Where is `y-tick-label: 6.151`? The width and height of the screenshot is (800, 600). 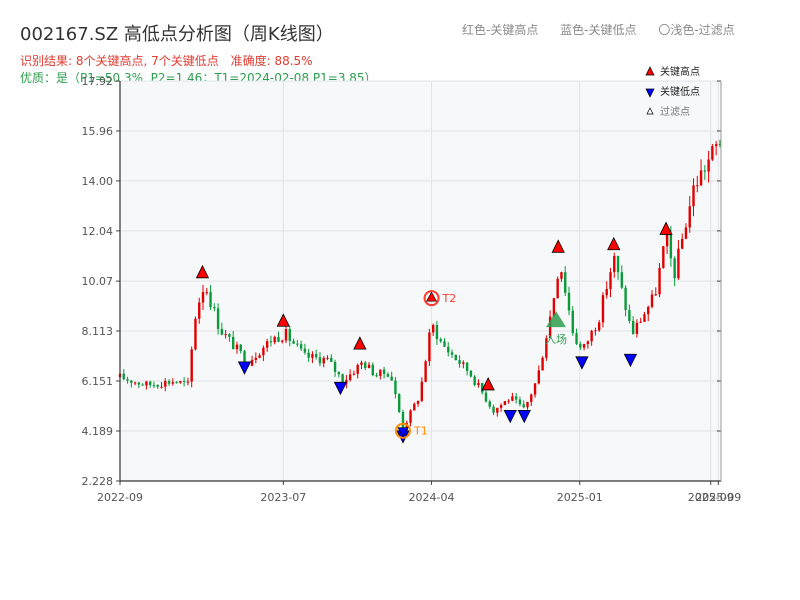
y-tick-label: 6.151 is located at coordinates (98, 381).